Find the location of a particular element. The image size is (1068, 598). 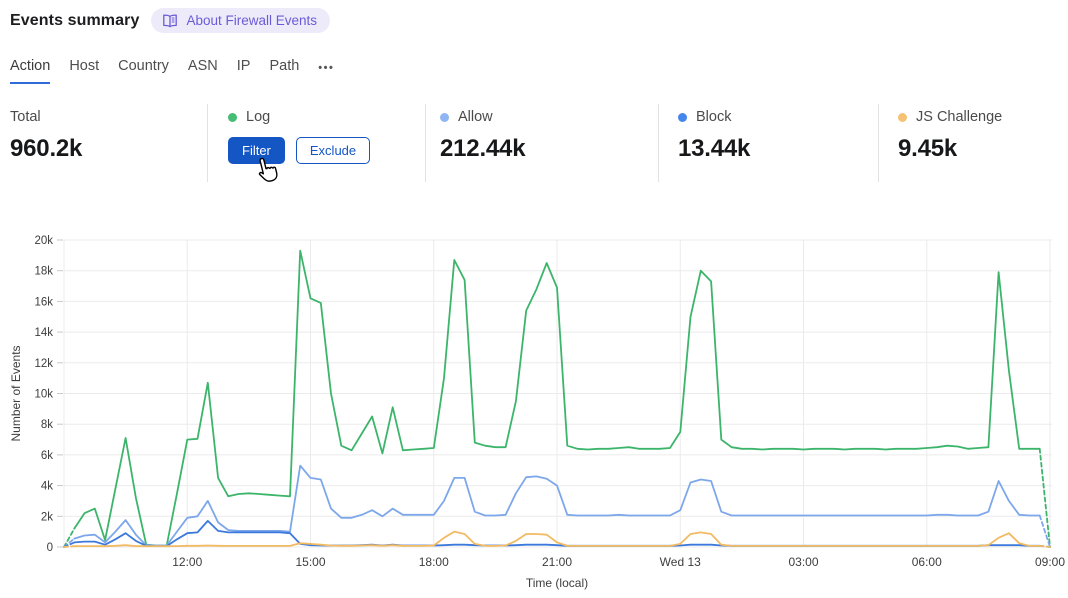

svg-text: 03:00 is located at coordinates (803, 562).